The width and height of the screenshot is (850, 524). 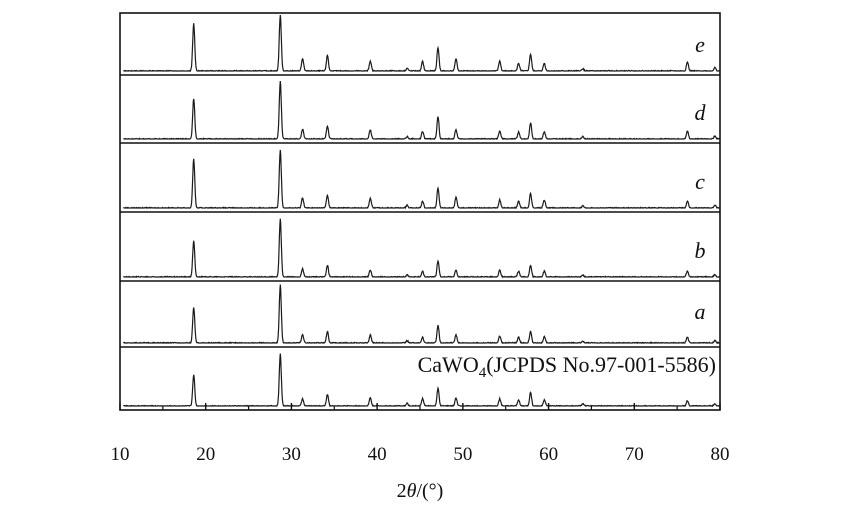 What do you see at coordinates (421, 44) in the screenshot?
I see `series-line-e` at bounding box center [421, 44].